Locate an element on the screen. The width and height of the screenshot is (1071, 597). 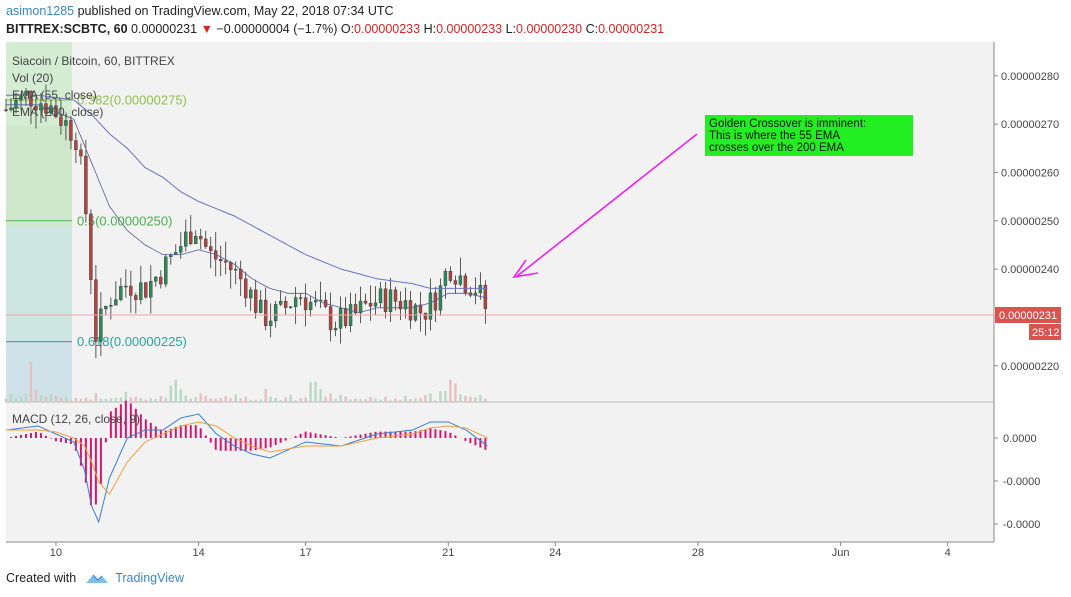
legend-ema200: EMA (200, close) is located at coordinates (57, 112).